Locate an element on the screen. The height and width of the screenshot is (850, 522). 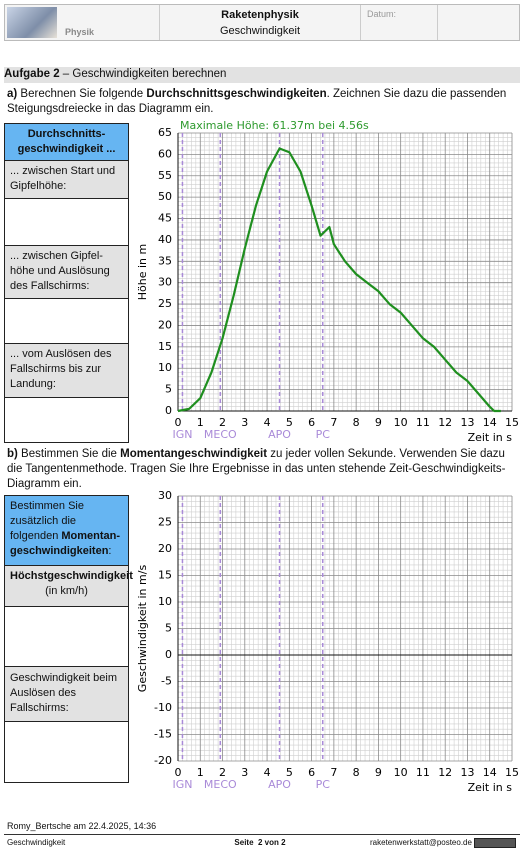
text: Berechnen Sie folgende is located at coordinates (82, 94).